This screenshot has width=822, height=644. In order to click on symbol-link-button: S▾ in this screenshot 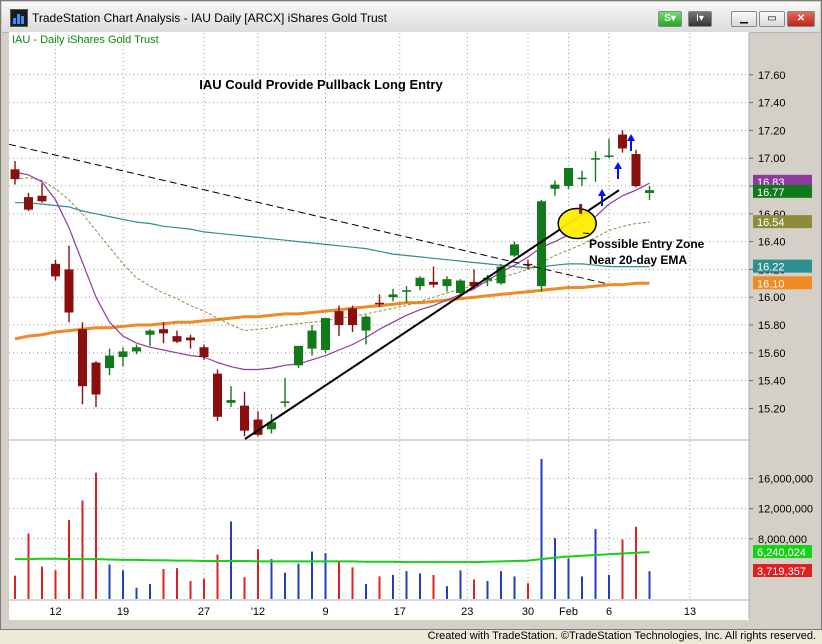, I will do `click(670, 19)`.